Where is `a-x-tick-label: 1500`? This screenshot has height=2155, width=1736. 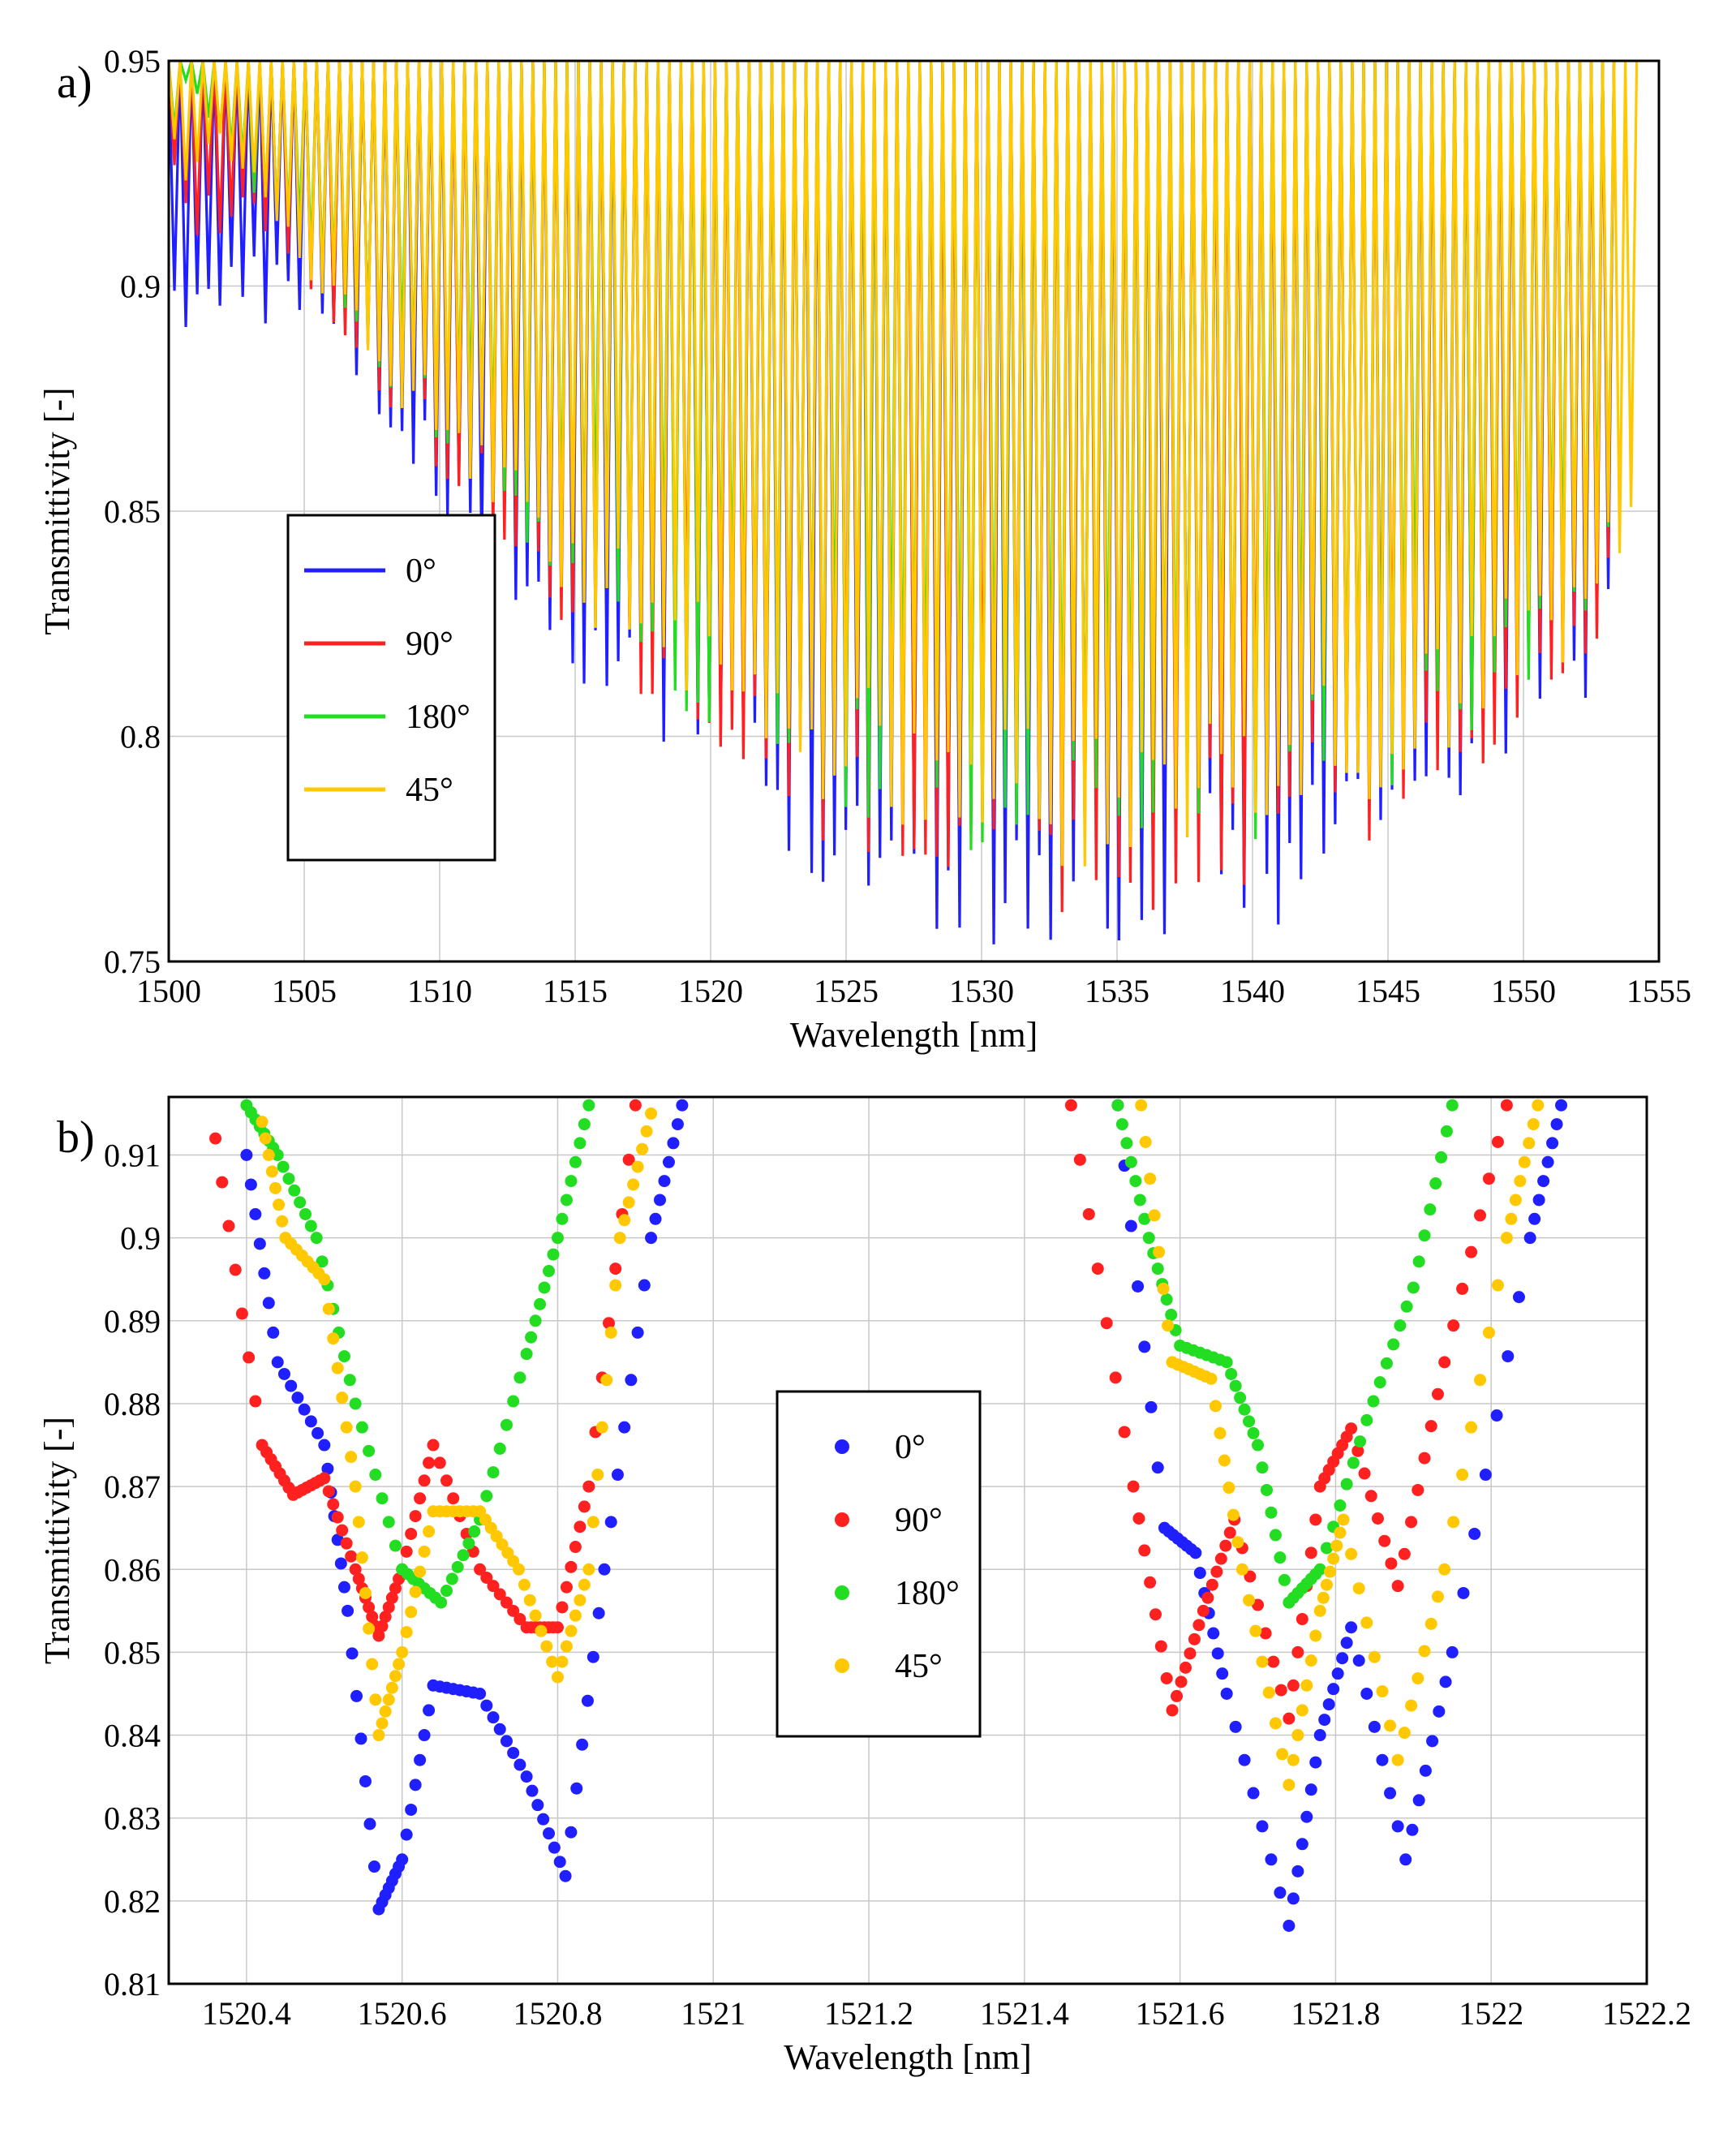 a-x-tick-label: 1500 is located at coordinates (168, 991).